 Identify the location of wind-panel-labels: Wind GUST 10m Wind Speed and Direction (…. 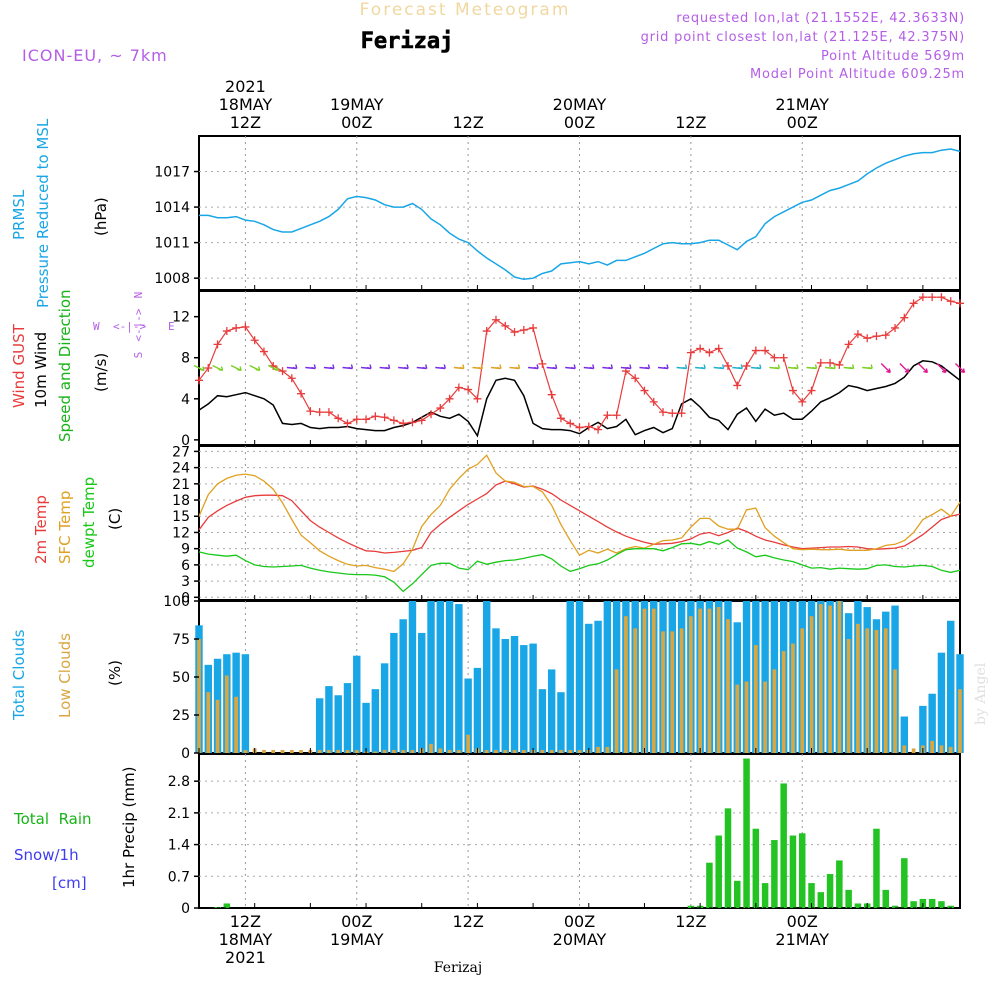
(92, 365).